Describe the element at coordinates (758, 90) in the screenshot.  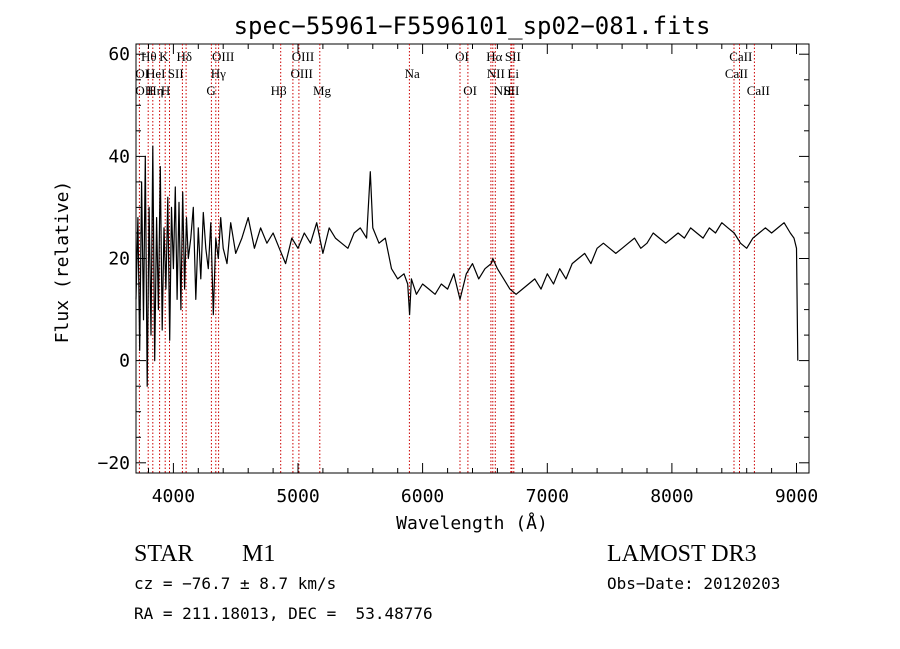
I see `line-label-27: CaII` at that location.